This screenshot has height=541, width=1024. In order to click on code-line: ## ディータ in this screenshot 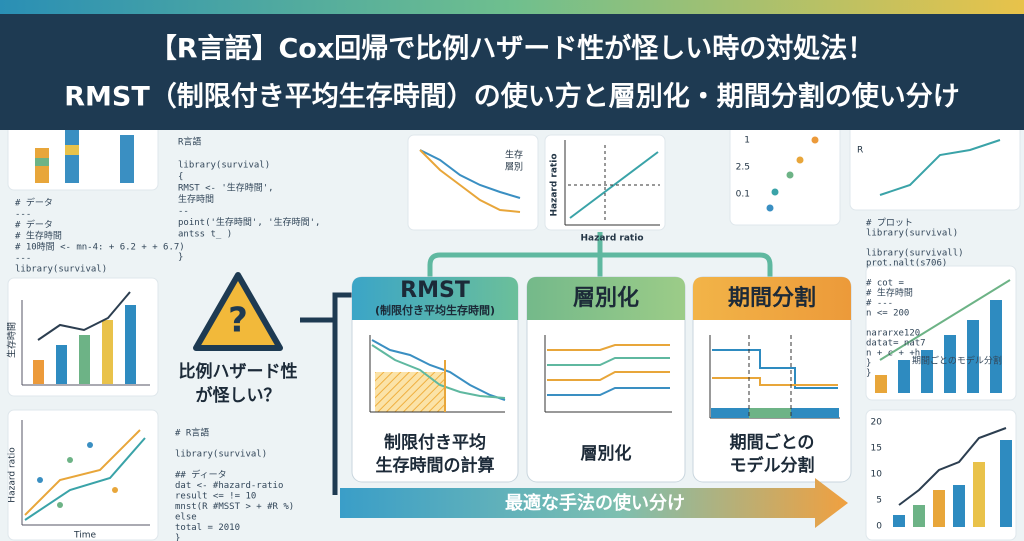, I will do `click(201, 475)`.